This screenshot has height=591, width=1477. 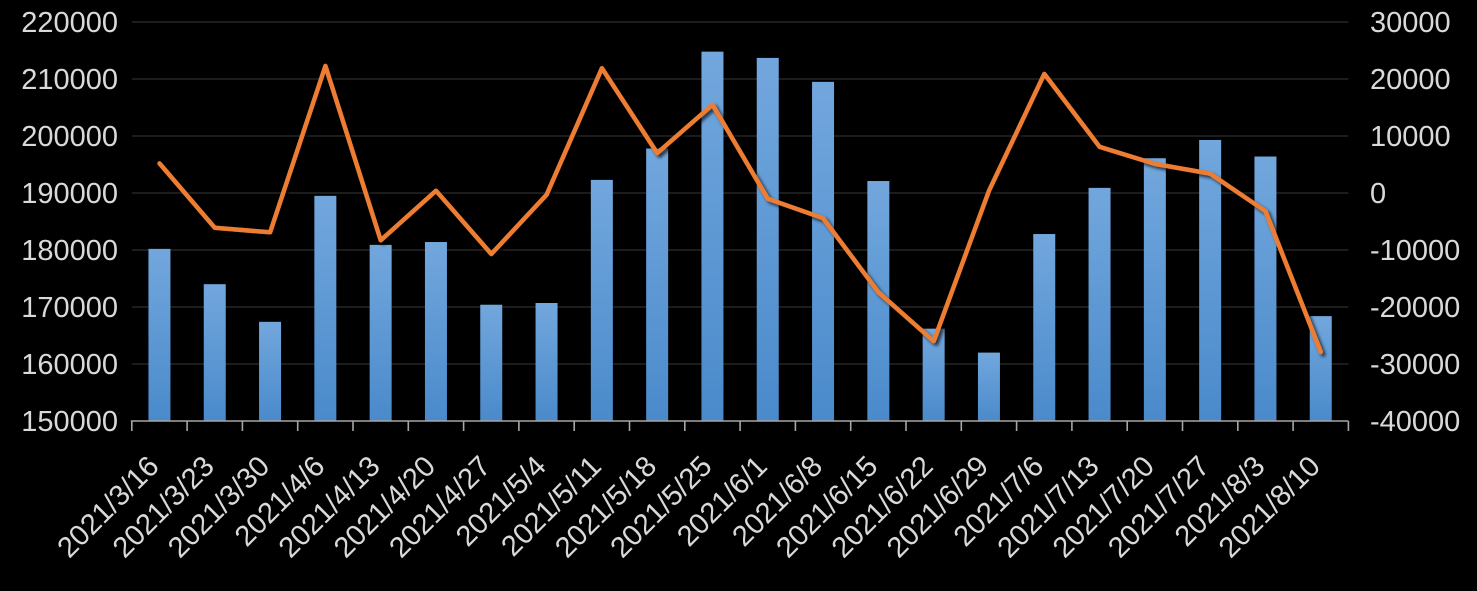 I want to click on left-axis-label-220000: 220000, so click(x=69, y=23).